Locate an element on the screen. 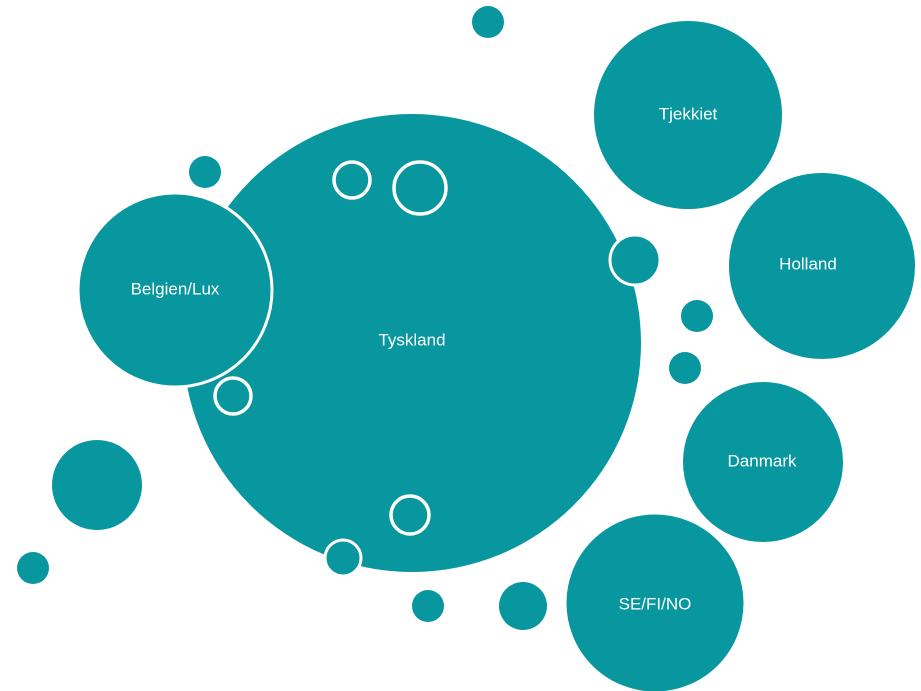 This screenshot has height=691, width=921. node-label: Holland is located at coordinates (808, 263).